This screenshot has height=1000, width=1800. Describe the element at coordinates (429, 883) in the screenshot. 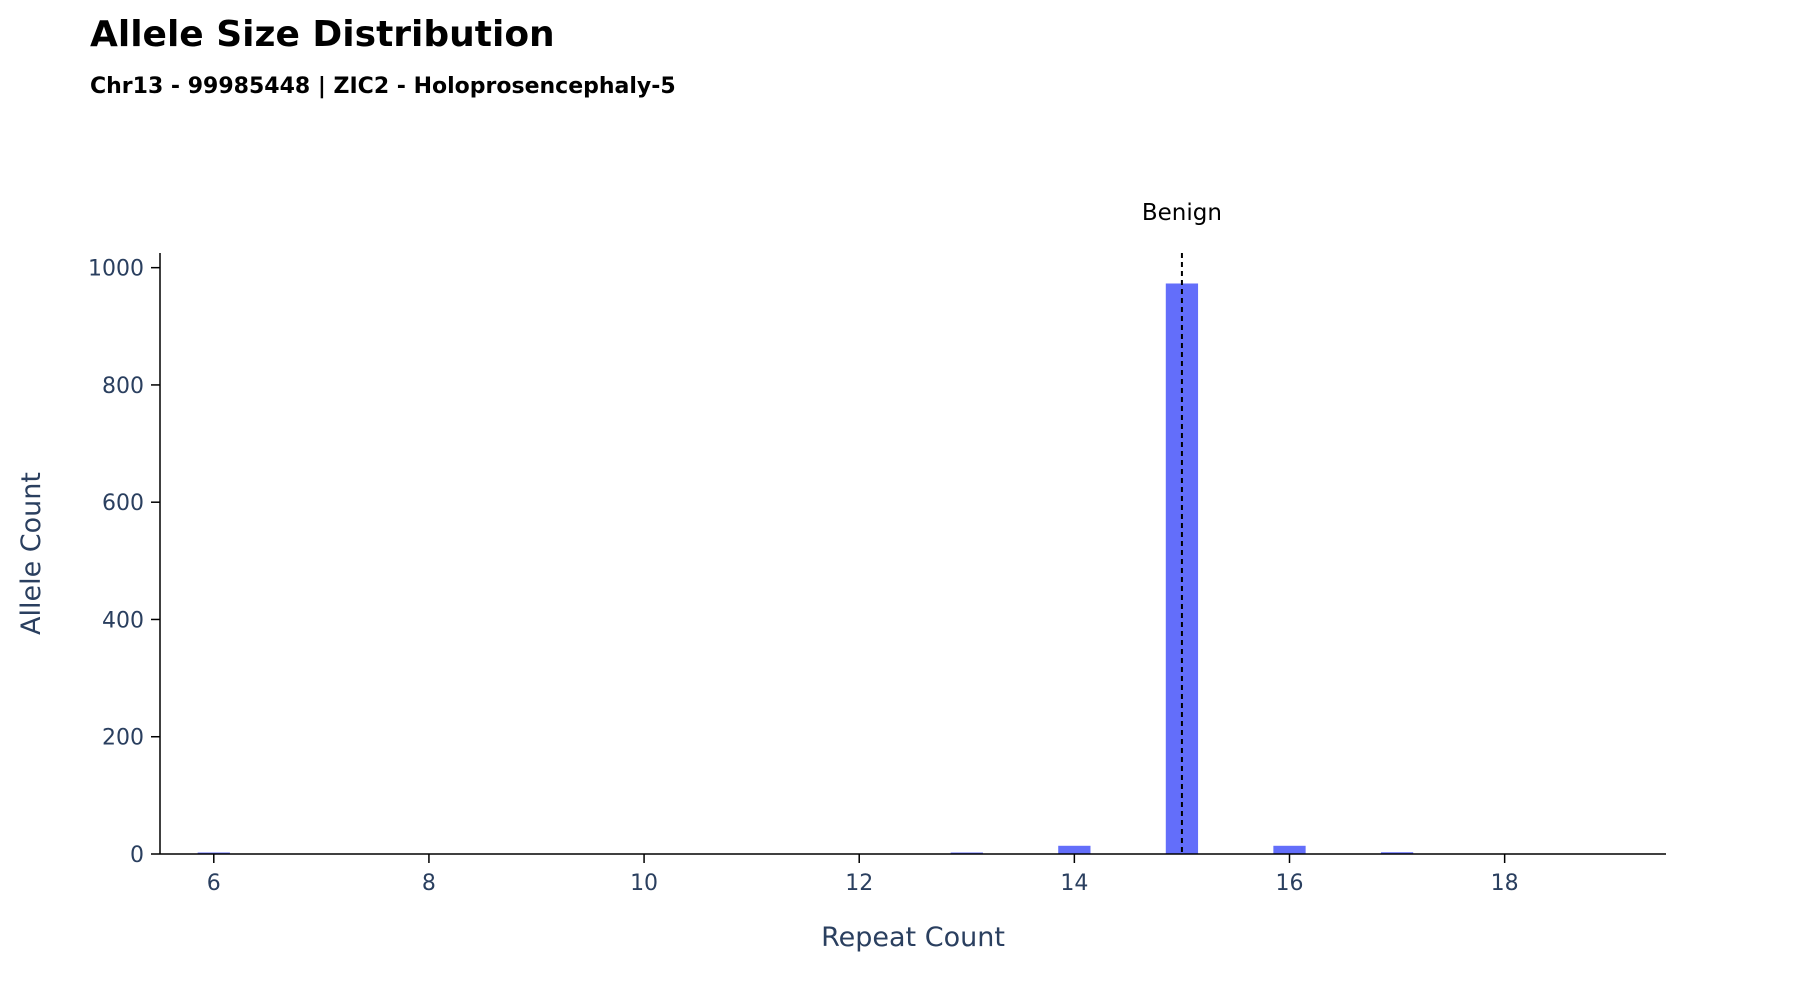

I see `x-tick-label: 8` at that location.